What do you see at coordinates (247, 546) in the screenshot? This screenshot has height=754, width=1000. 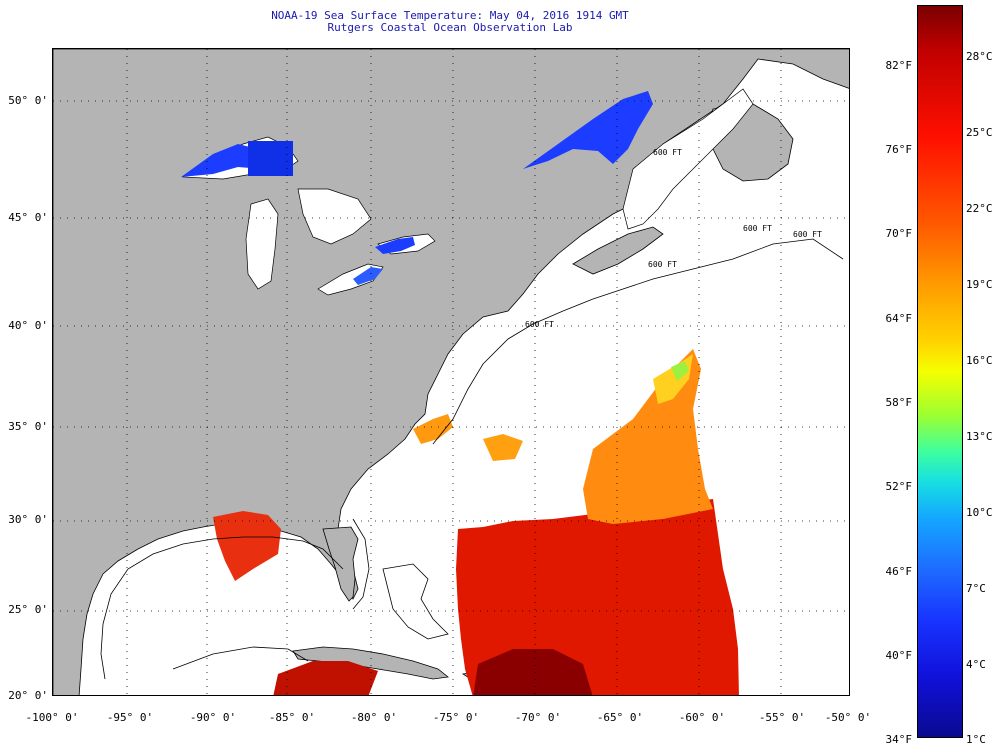 I see `sst-warm-gulf` at bounding box center [247, 546].